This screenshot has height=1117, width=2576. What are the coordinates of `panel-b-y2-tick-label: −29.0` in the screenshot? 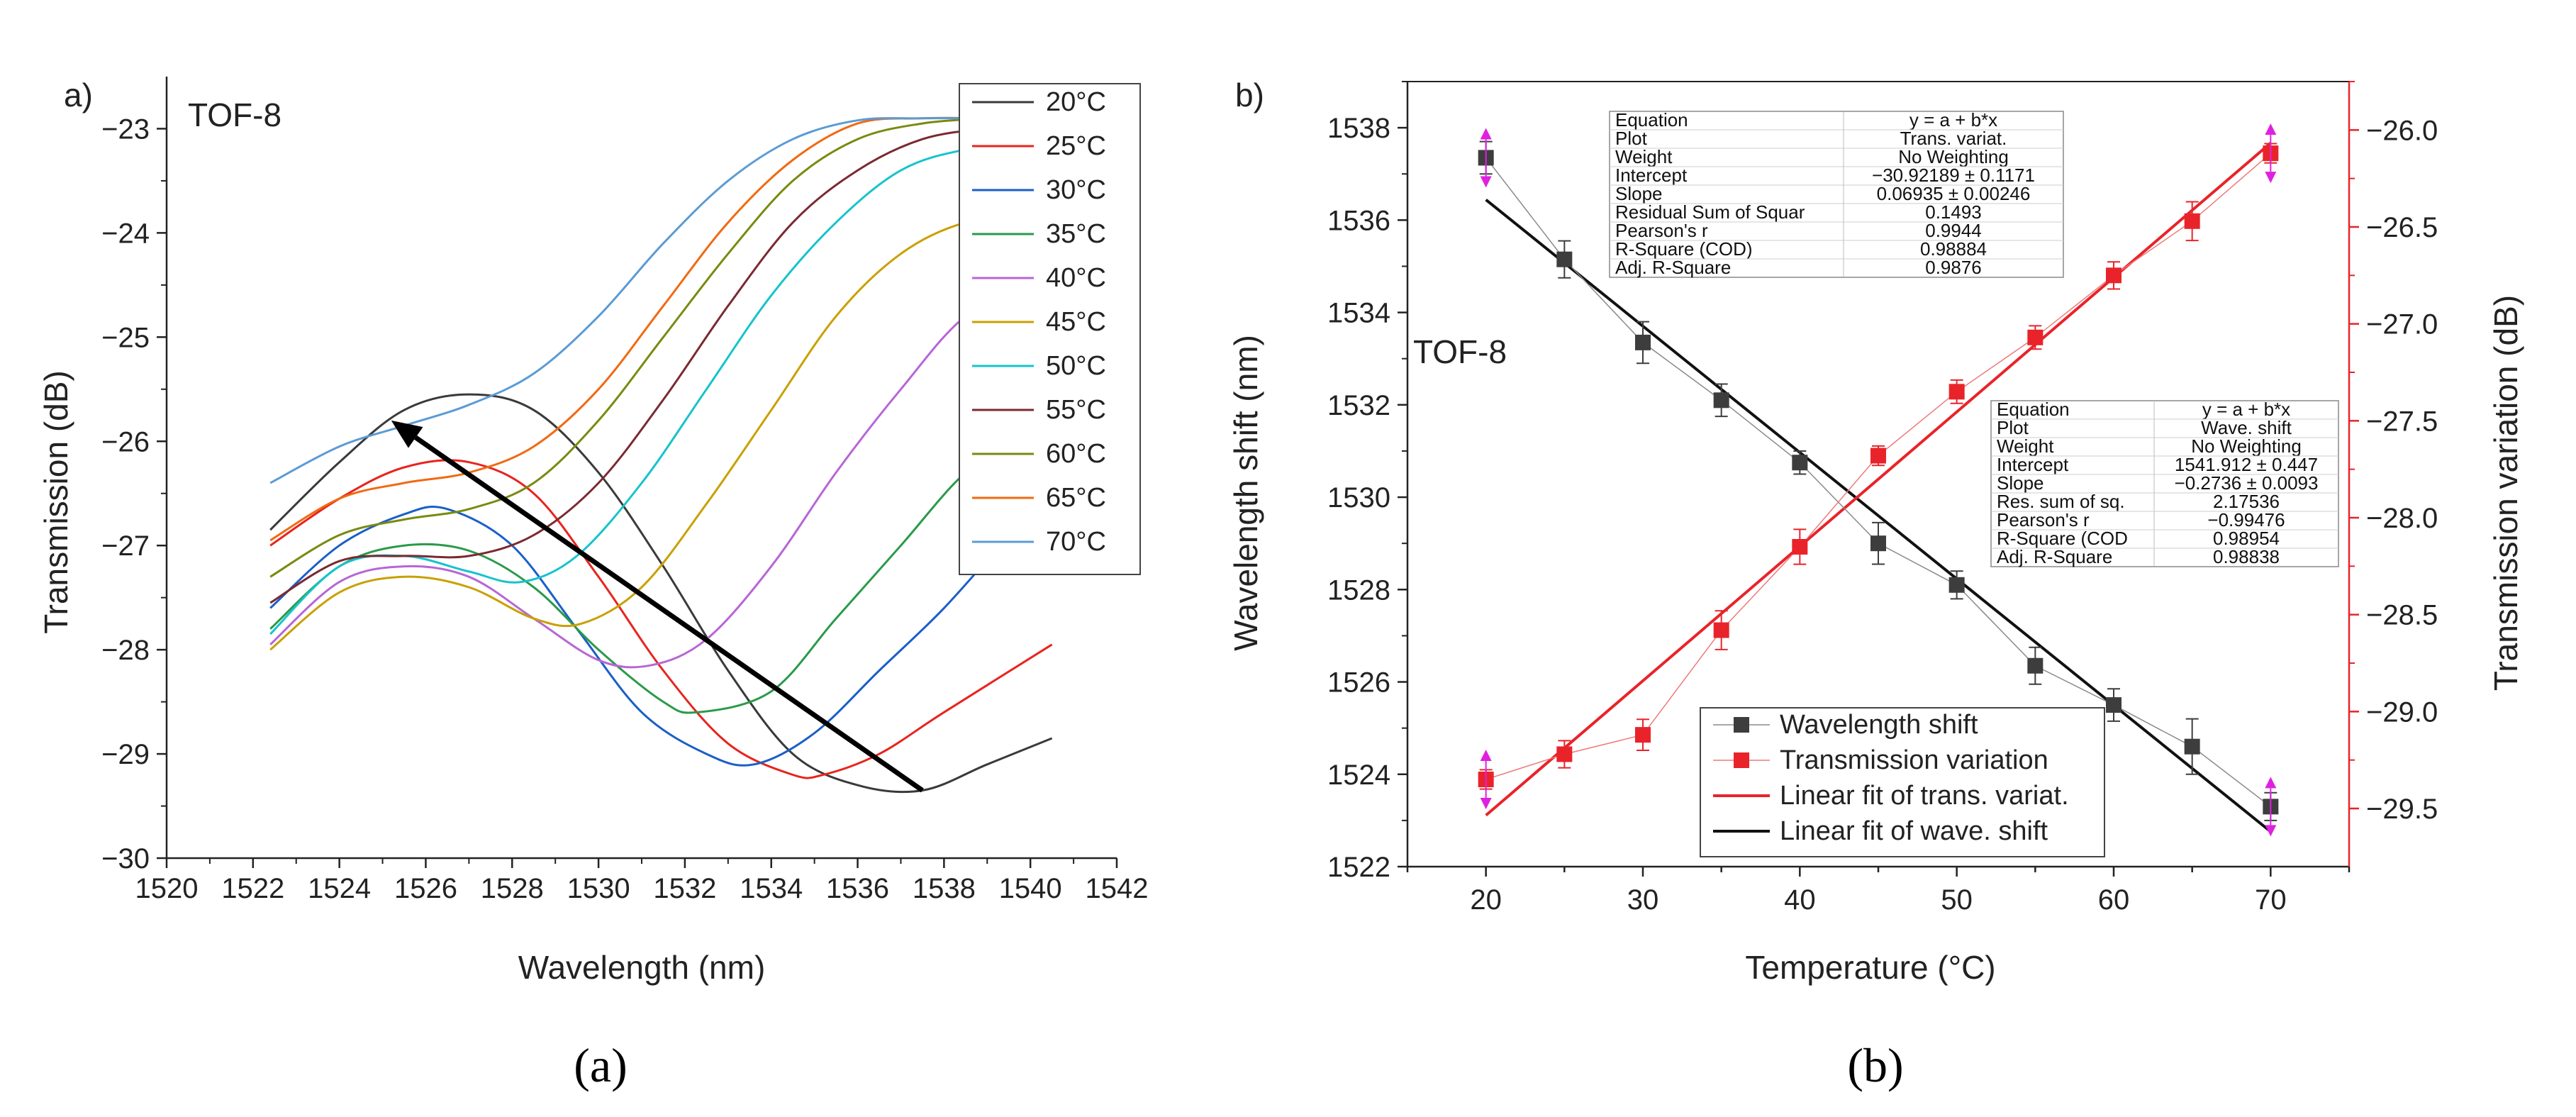 It's located at (2402, 712).